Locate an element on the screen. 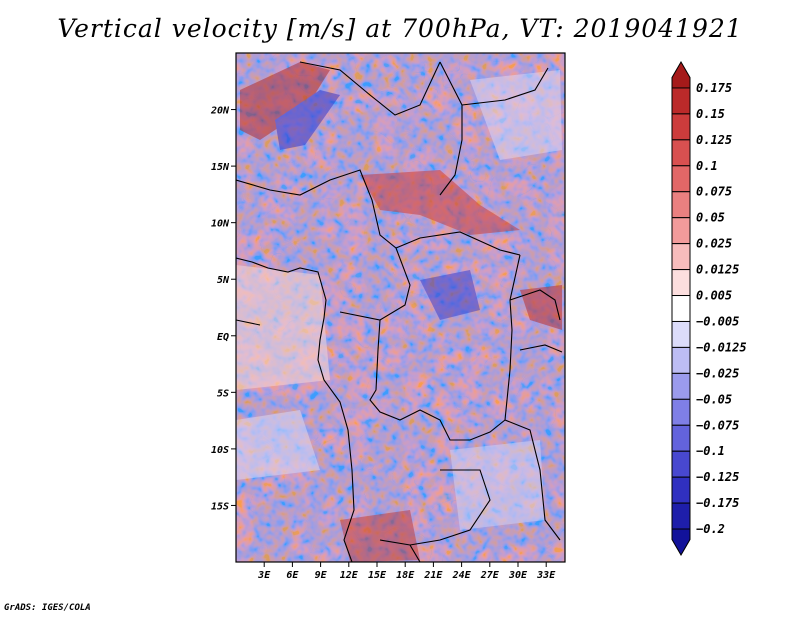  lat-tick-label: 20N is located at coordinates (220, 111).